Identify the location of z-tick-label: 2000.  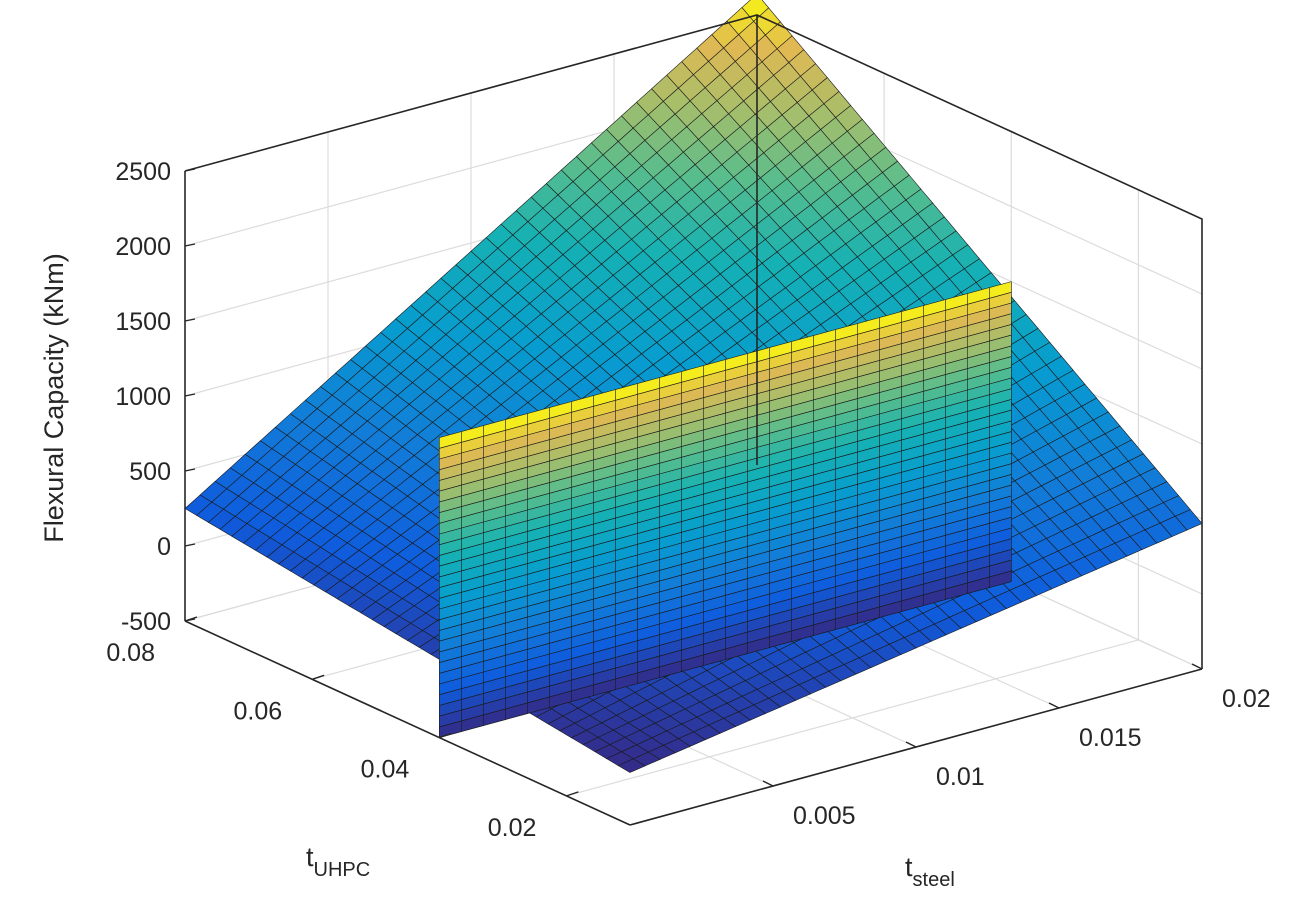
(143, 247).